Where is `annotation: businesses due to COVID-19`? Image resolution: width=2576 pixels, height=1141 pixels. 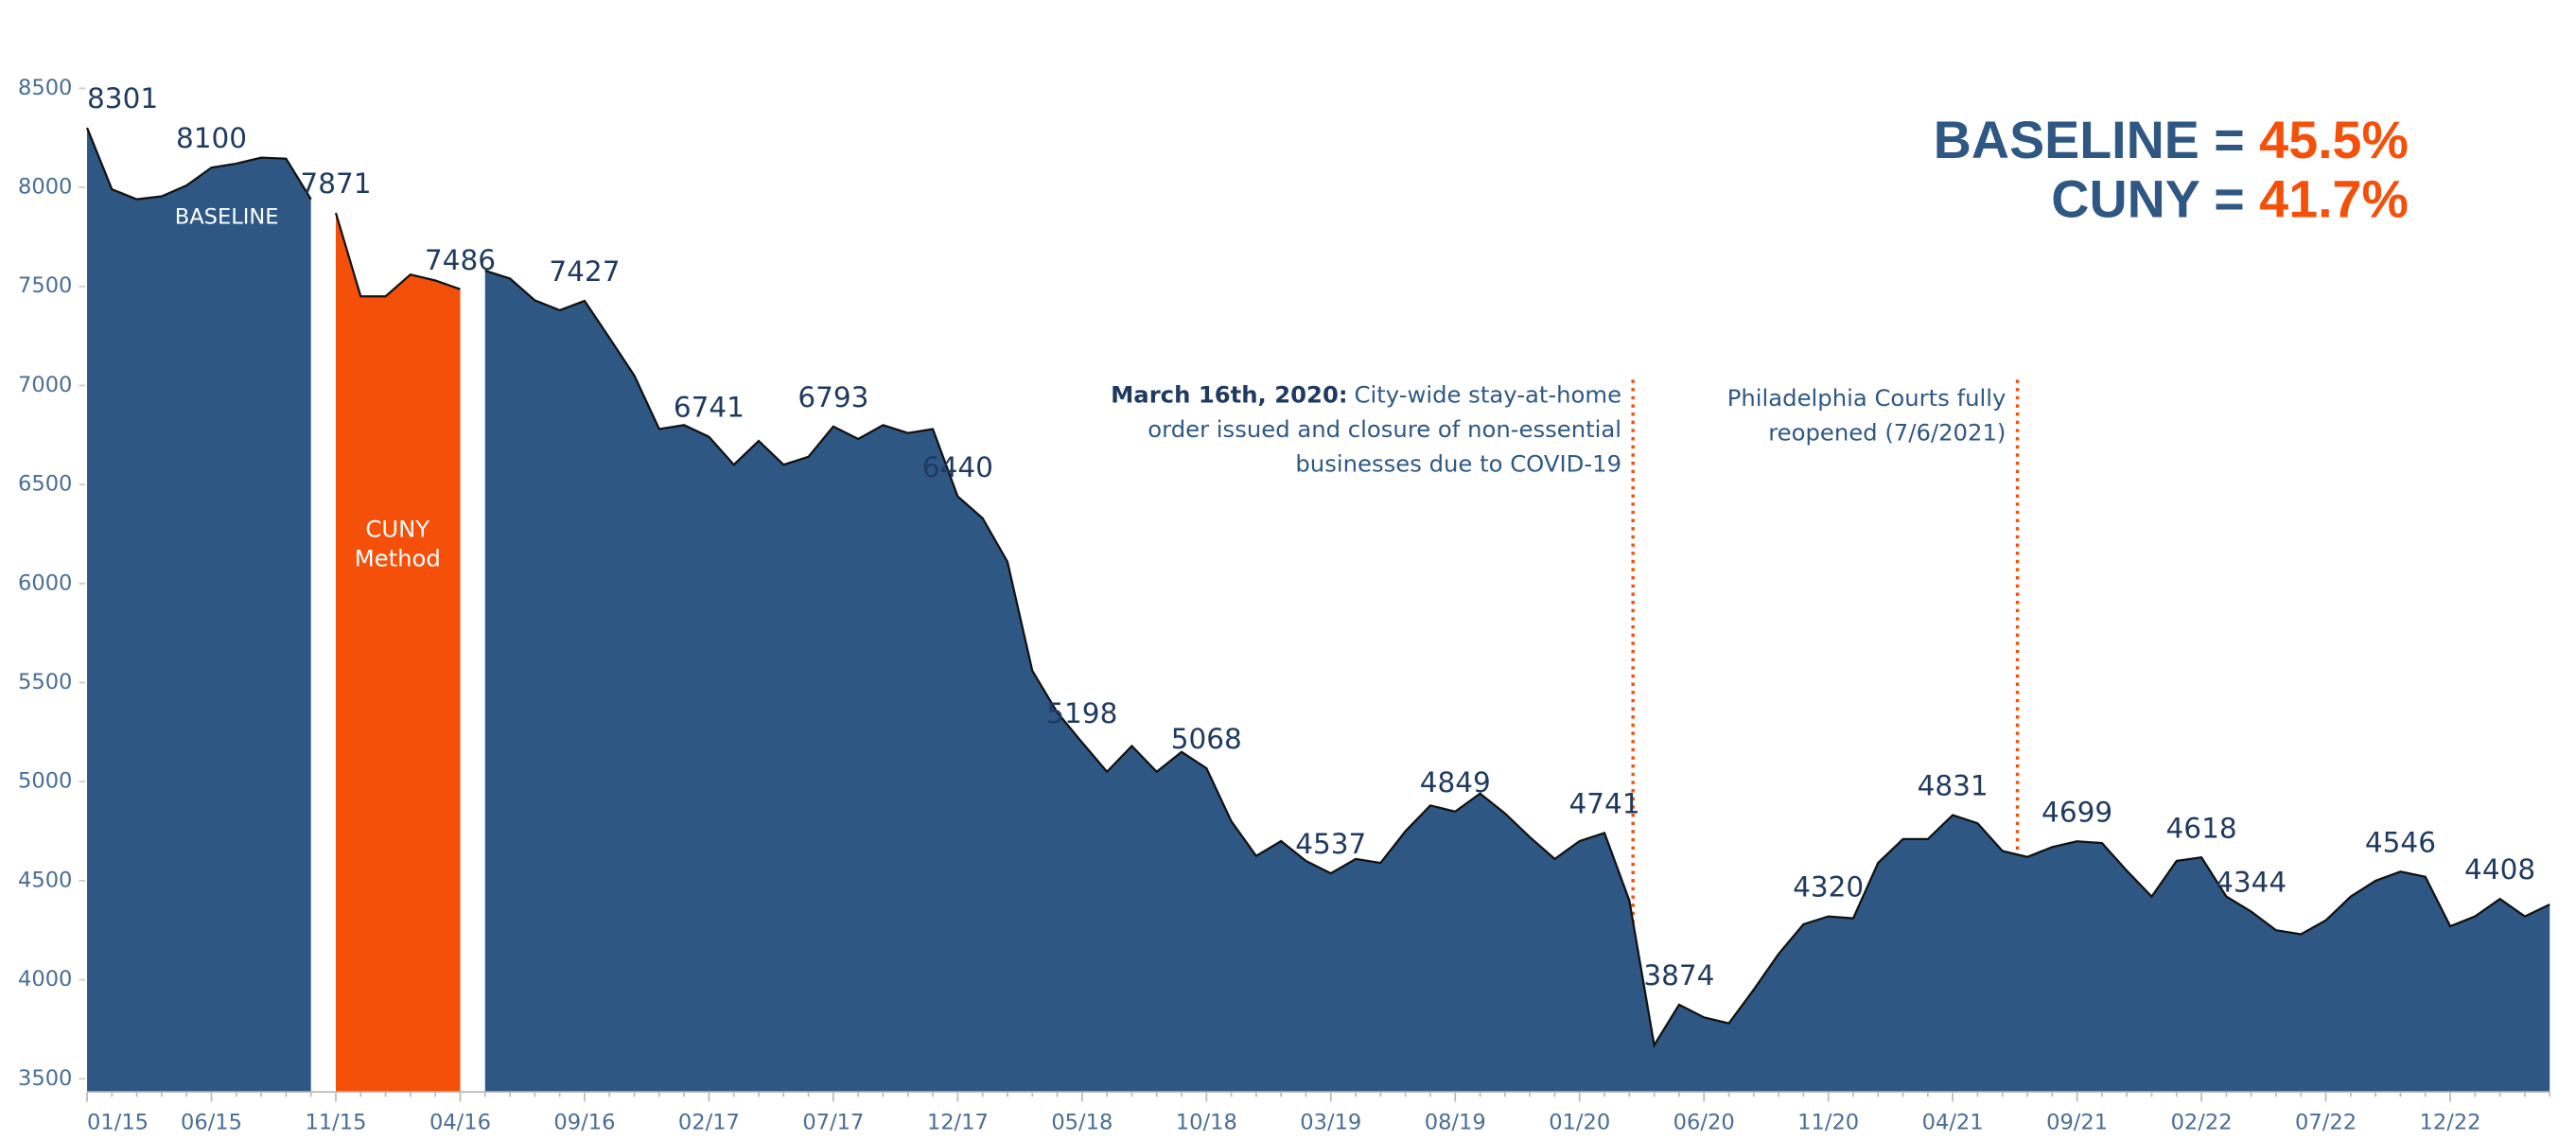 annotation: businesses due to COVID-19 is located at coordinates (1458, 463).